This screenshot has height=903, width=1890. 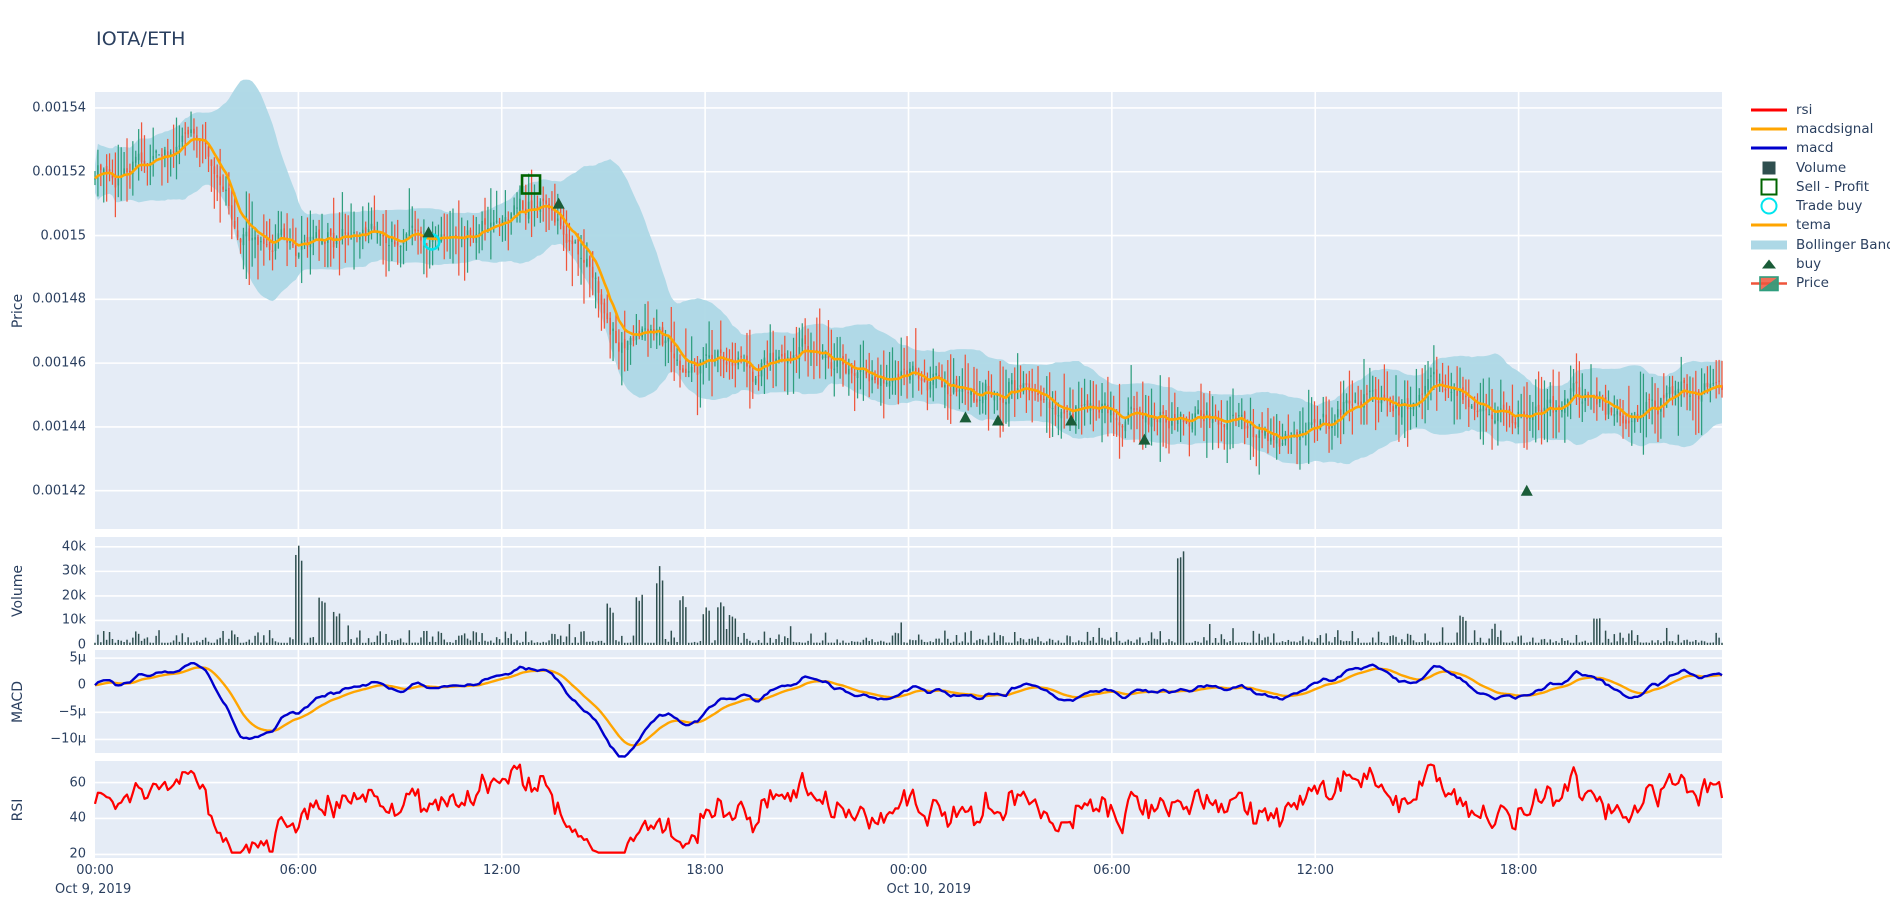 I want to click on price-ytick-1: 0.00152, so click(x=59, y=172).